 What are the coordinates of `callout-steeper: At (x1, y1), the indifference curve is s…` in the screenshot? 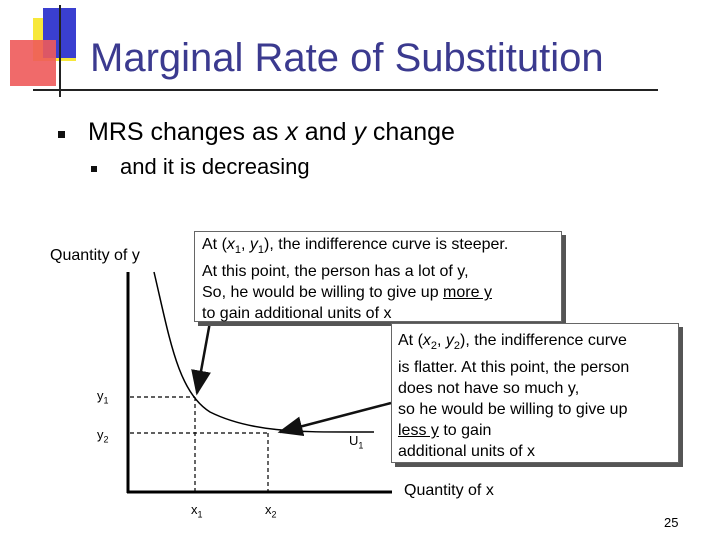 It's located at (378, 276).